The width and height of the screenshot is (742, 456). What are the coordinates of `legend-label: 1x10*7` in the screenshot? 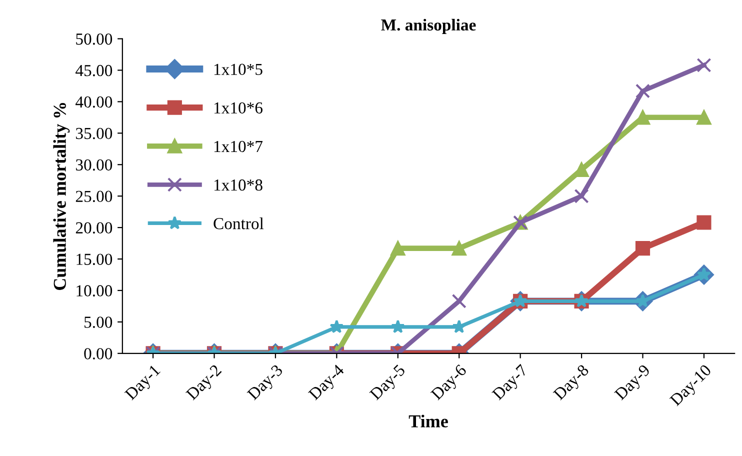 It's located at (238, 146).